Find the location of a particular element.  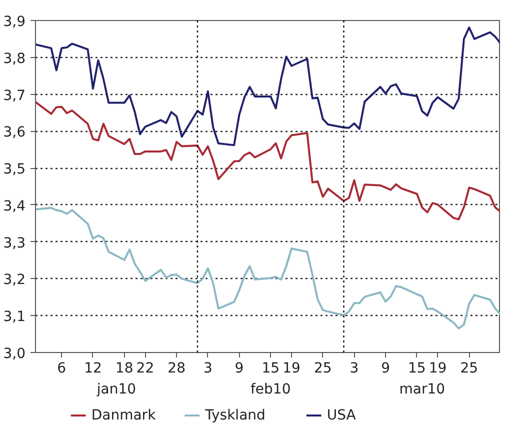

x-tick-label: 18 is located at coordinates (124, 368).